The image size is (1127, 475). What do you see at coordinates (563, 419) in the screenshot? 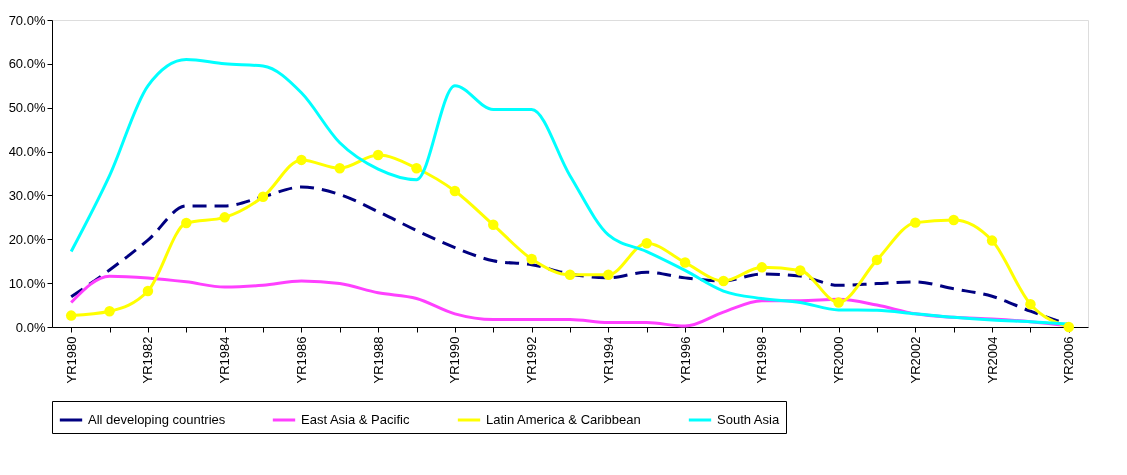
I see `legend-label: Latin America & Caribbean` at bounding box center [563, 419].